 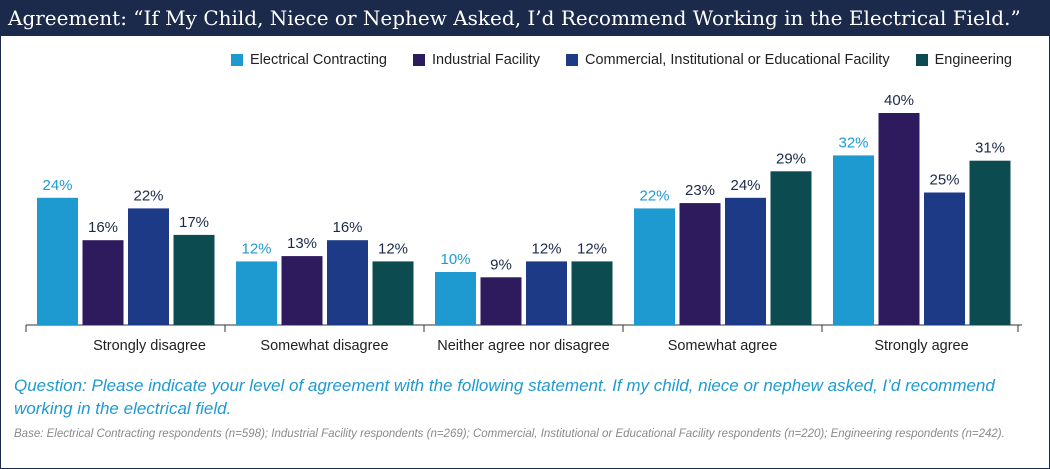 I want to click on bar-industrial-facility-somewhat-disagree, so click(x=302, y=290).